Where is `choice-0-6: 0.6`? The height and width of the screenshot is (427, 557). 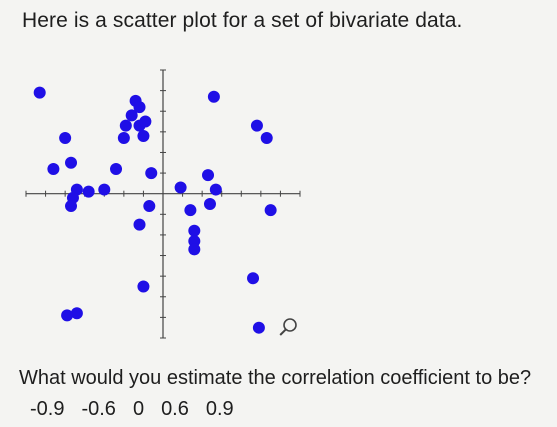
choice-0-6: 0.6 is located at coordinates (175, 409).